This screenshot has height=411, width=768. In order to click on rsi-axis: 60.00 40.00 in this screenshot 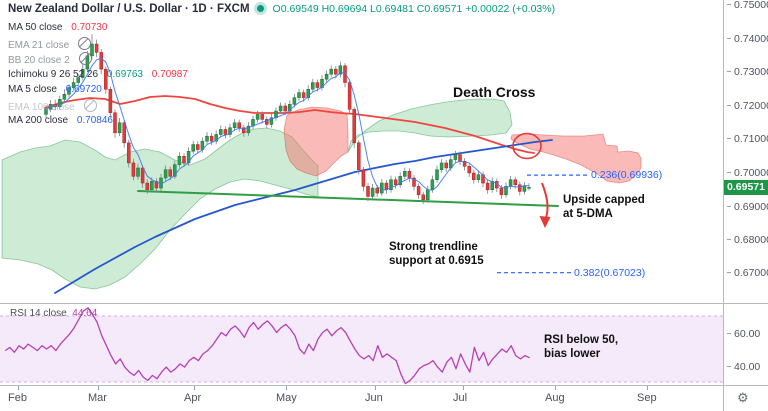, I will do `click(746, 344)`.